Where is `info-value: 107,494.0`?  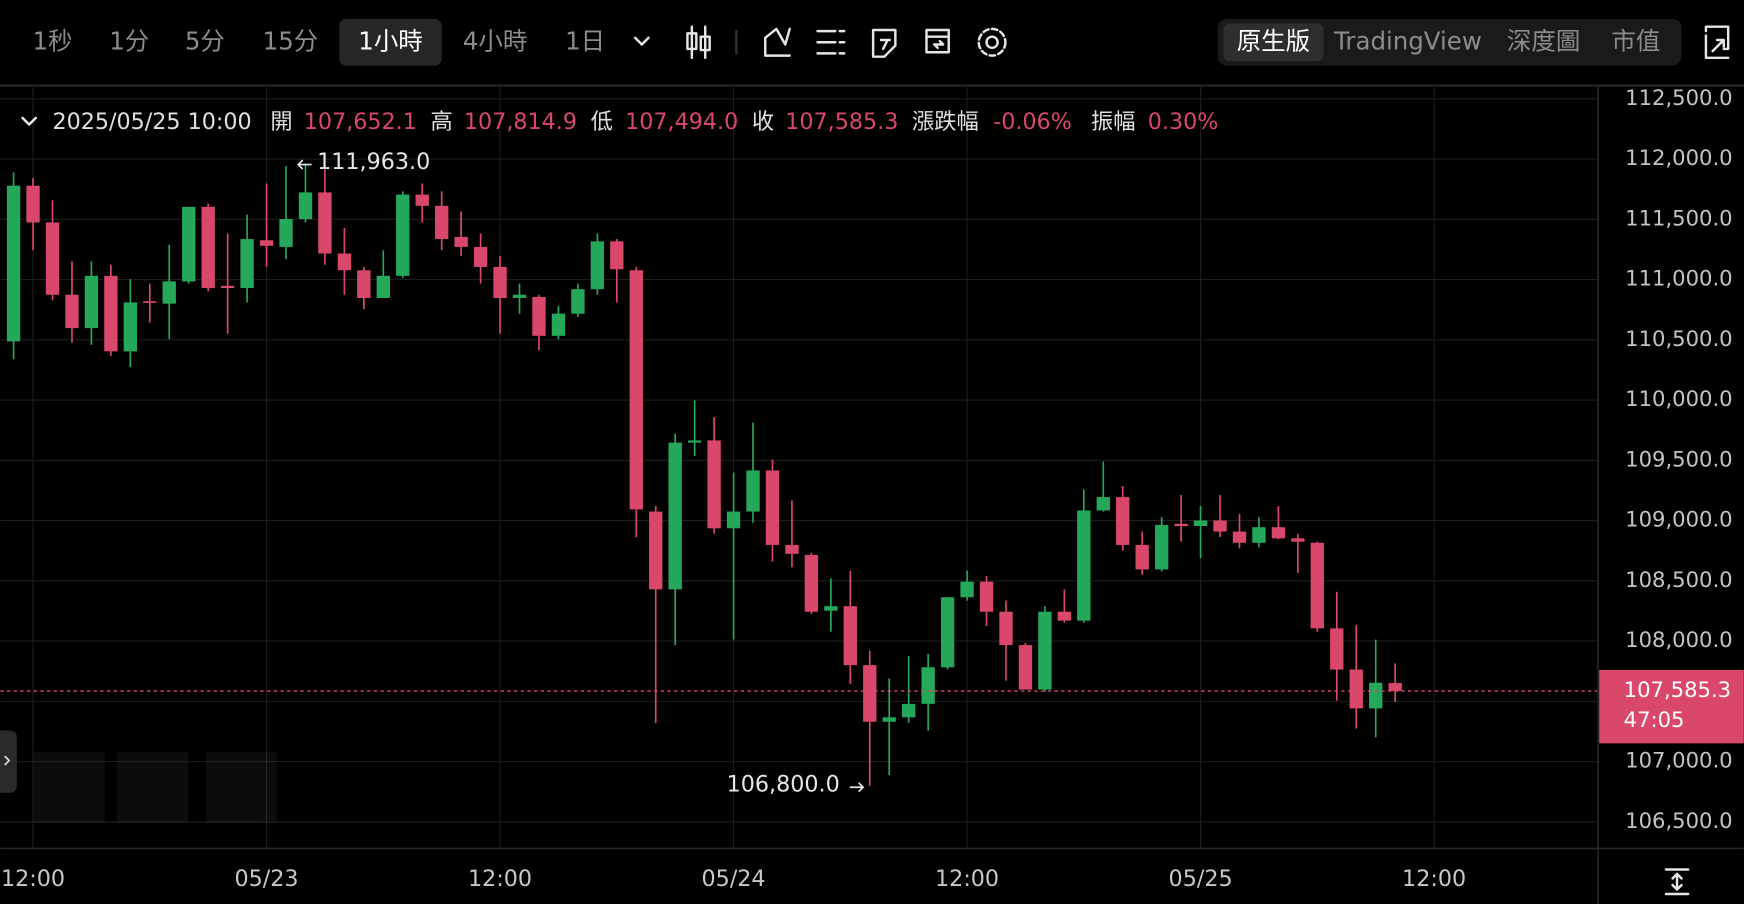 info-value: 107,494.0 is located at coordinates (681, 122).